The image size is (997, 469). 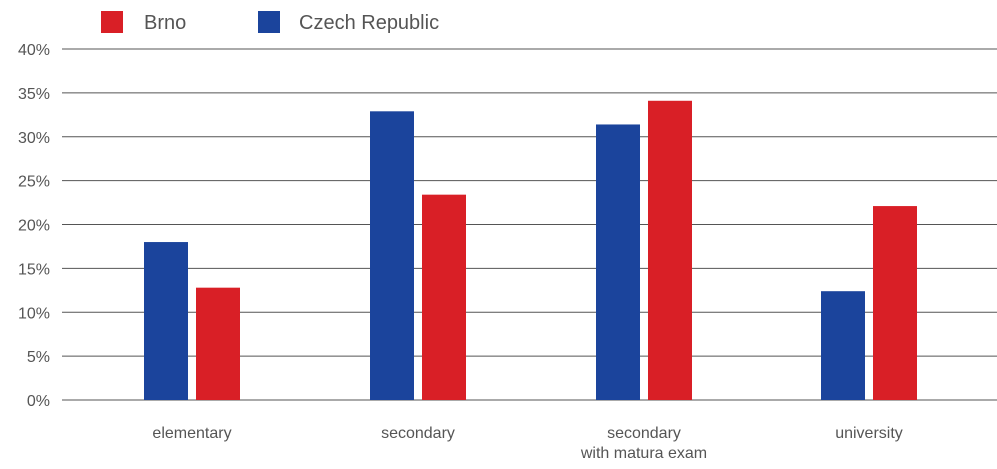 I want to click on x-category-label: university, so click(x=869, y=433).